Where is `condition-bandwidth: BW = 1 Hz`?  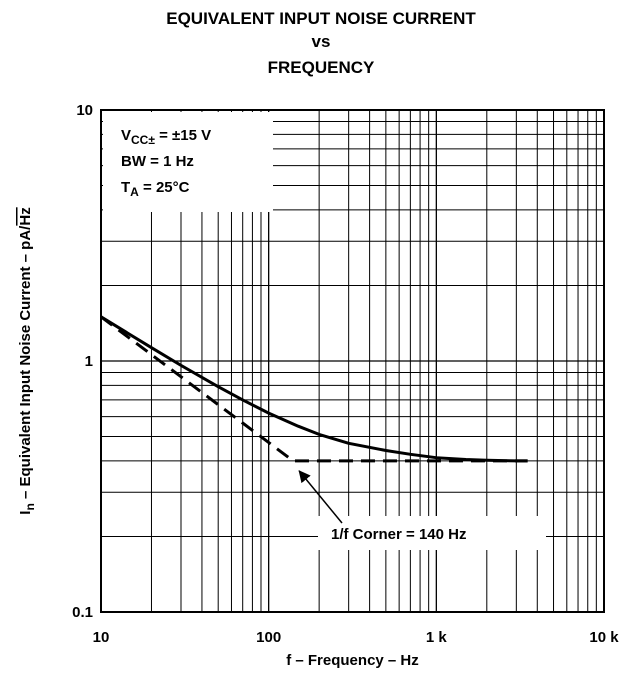 condition-bandwidth: BW = 1 Hz is located at coordinates (157, 161).